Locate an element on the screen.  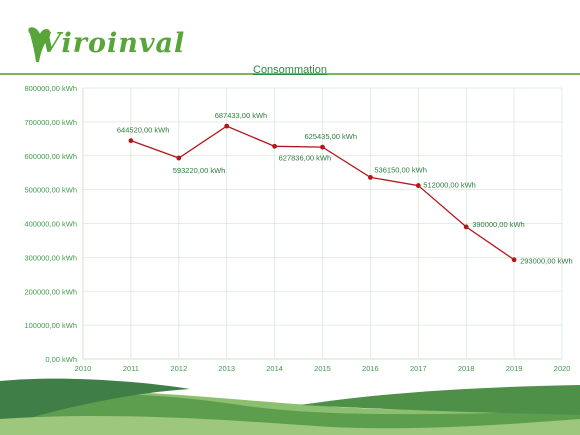
x-tick-label: 2016 is located at coordinates (370, 368).